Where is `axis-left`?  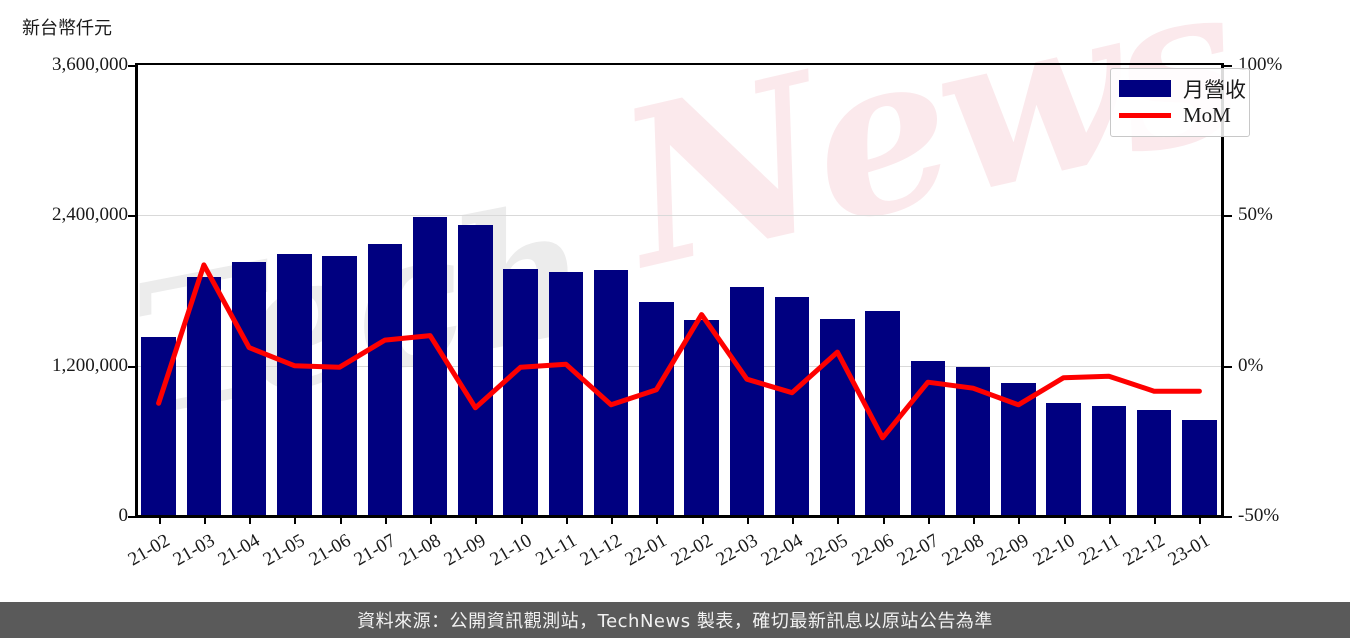
axis-left is located at coordinates (136, 290).